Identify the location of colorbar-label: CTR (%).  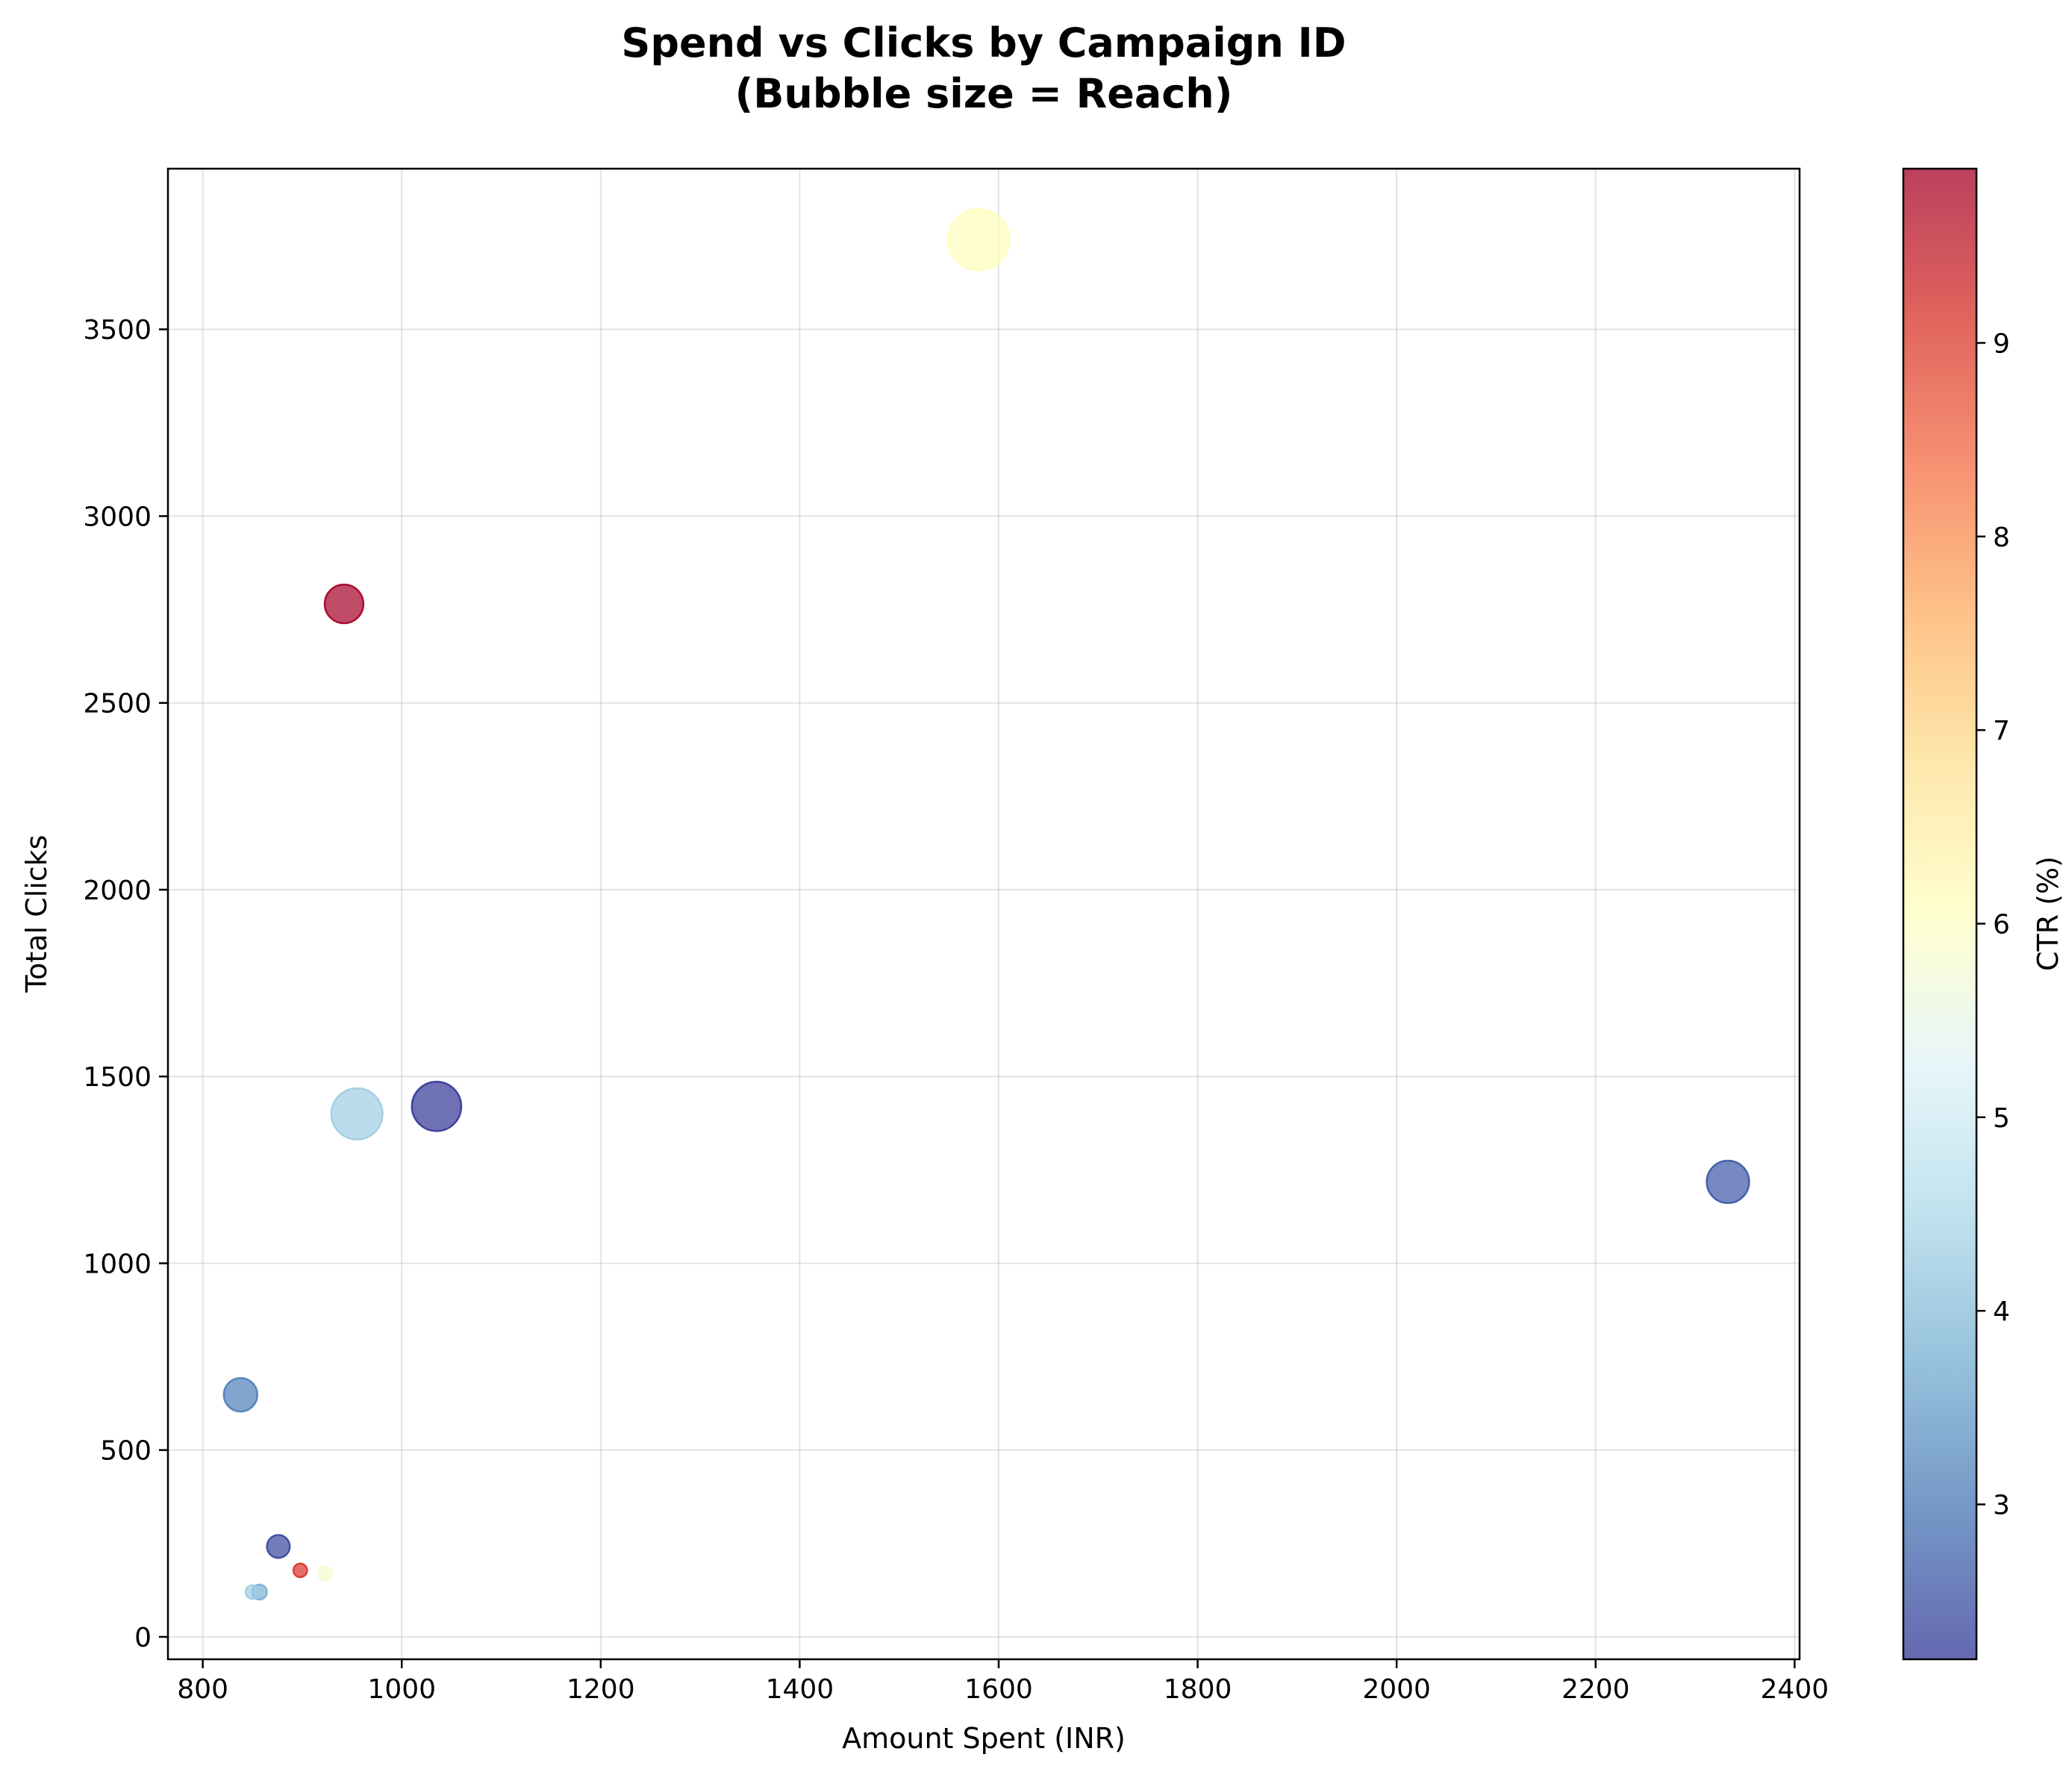
(2048, 913).